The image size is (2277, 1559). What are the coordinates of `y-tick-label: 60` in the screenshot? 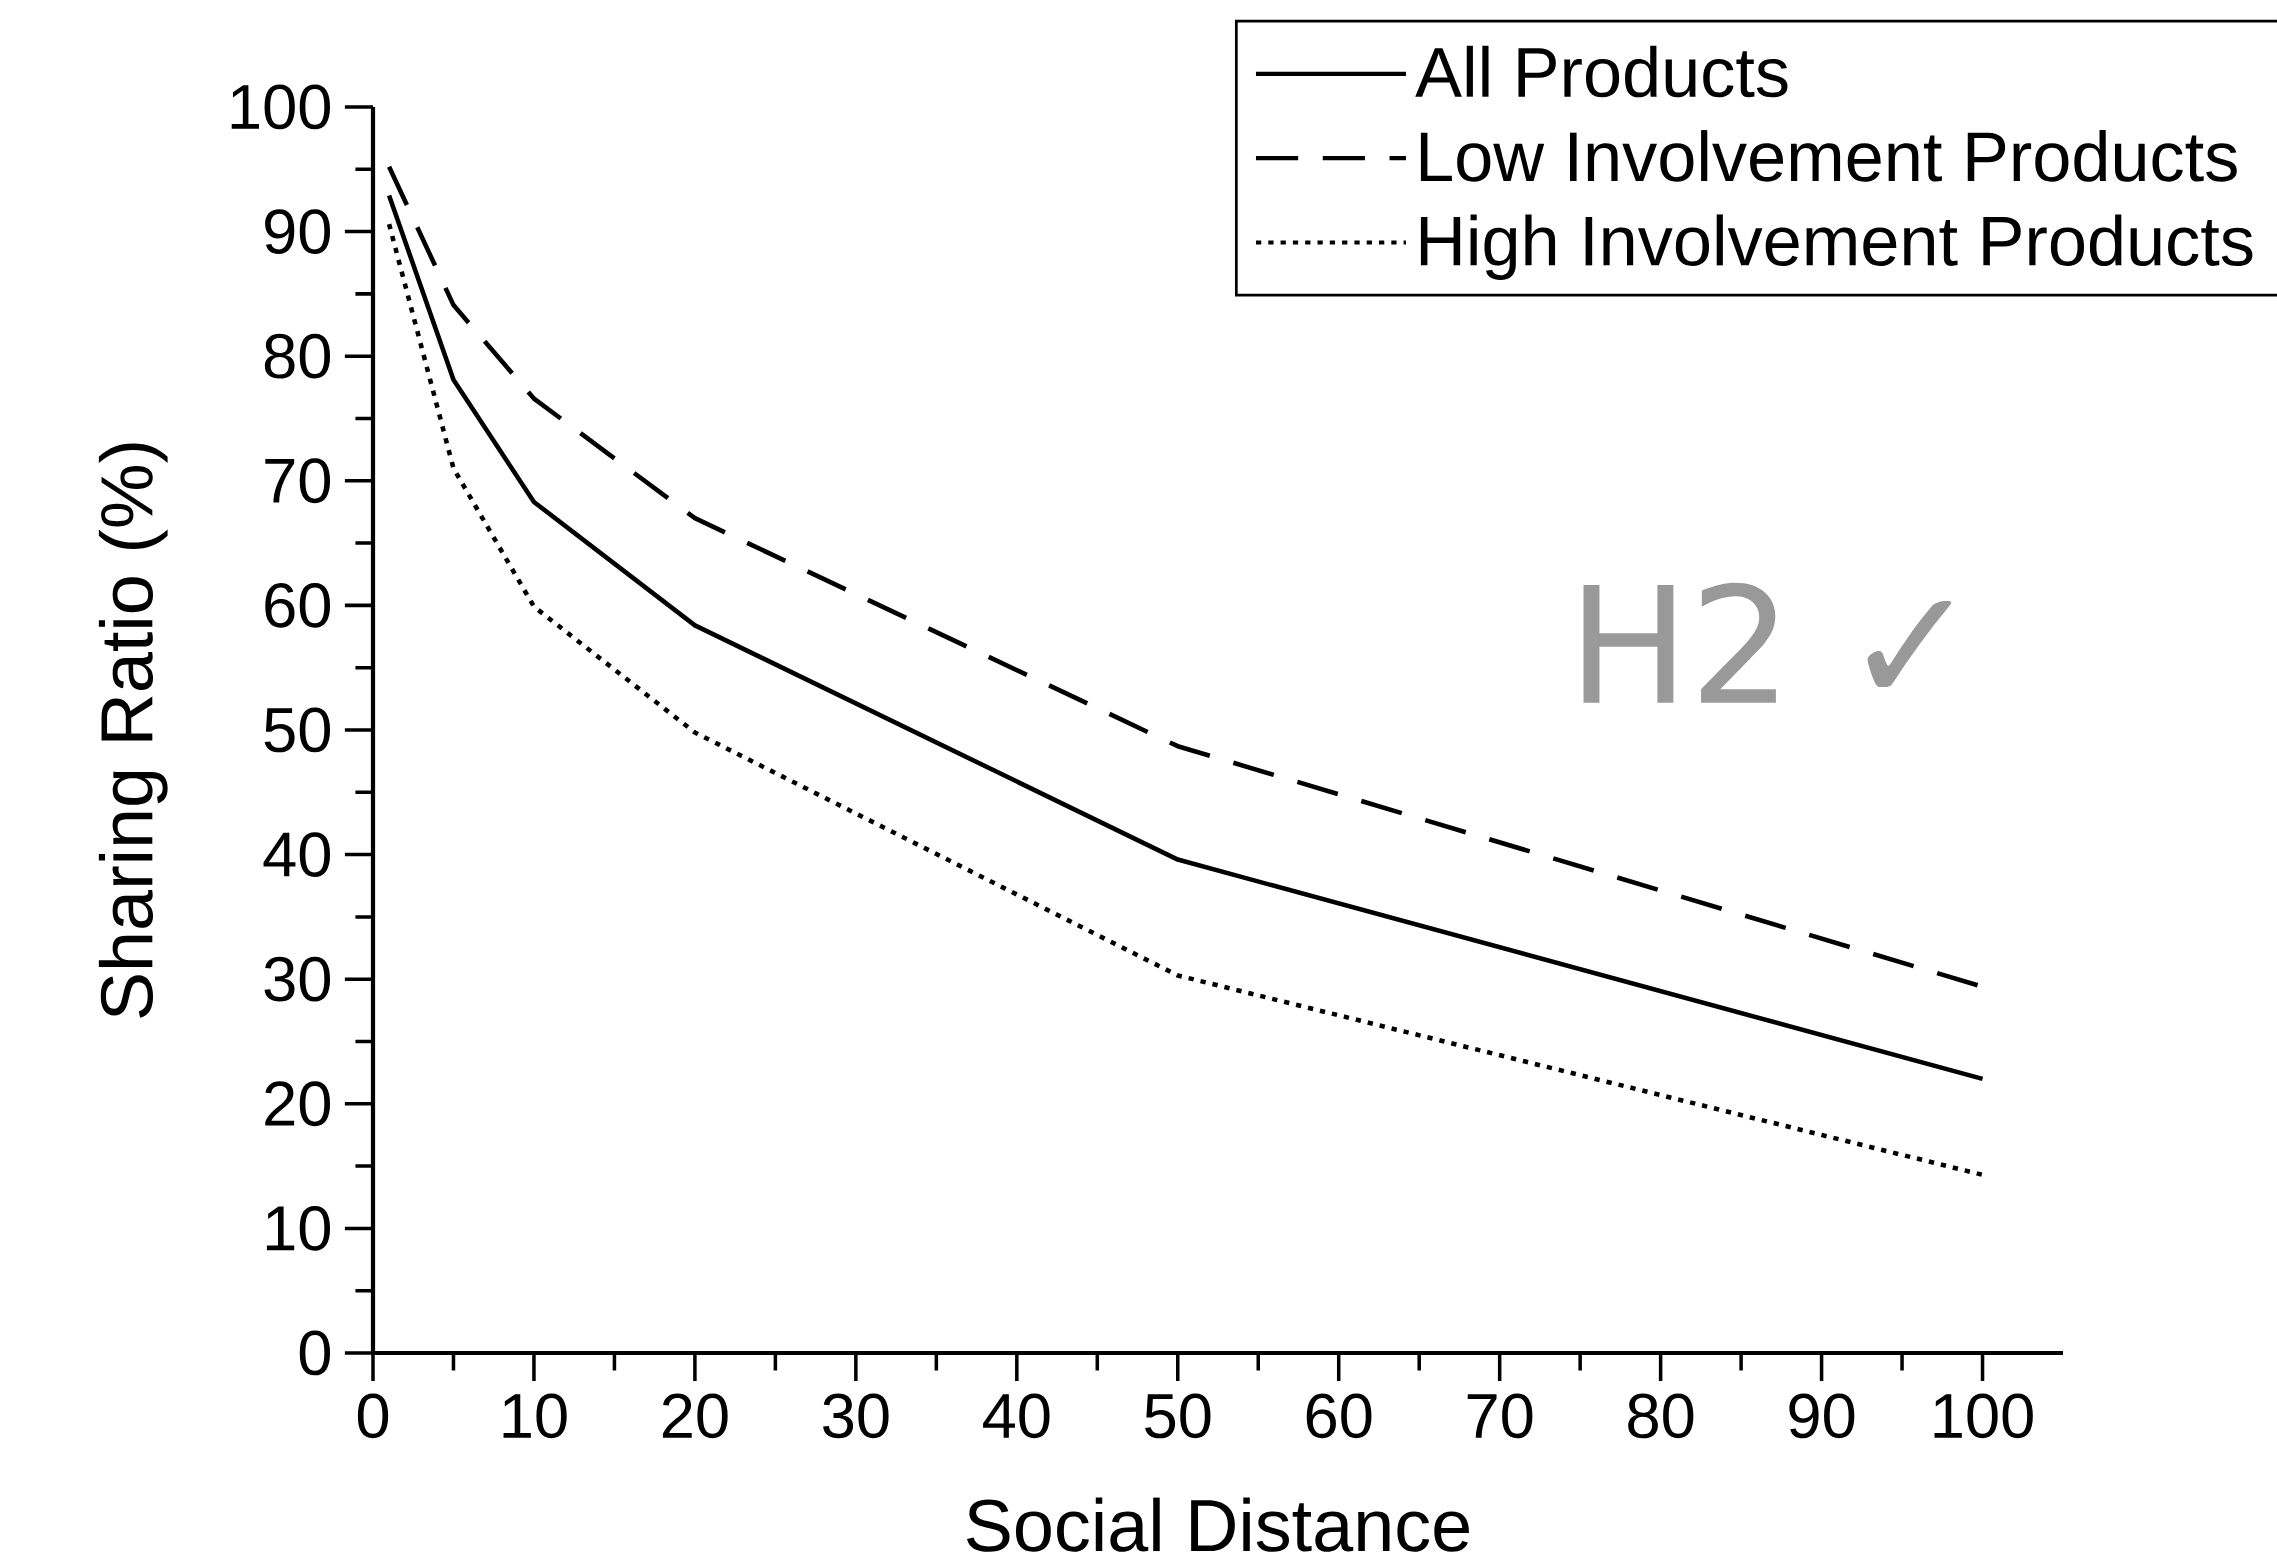 It's located at (298, 605).